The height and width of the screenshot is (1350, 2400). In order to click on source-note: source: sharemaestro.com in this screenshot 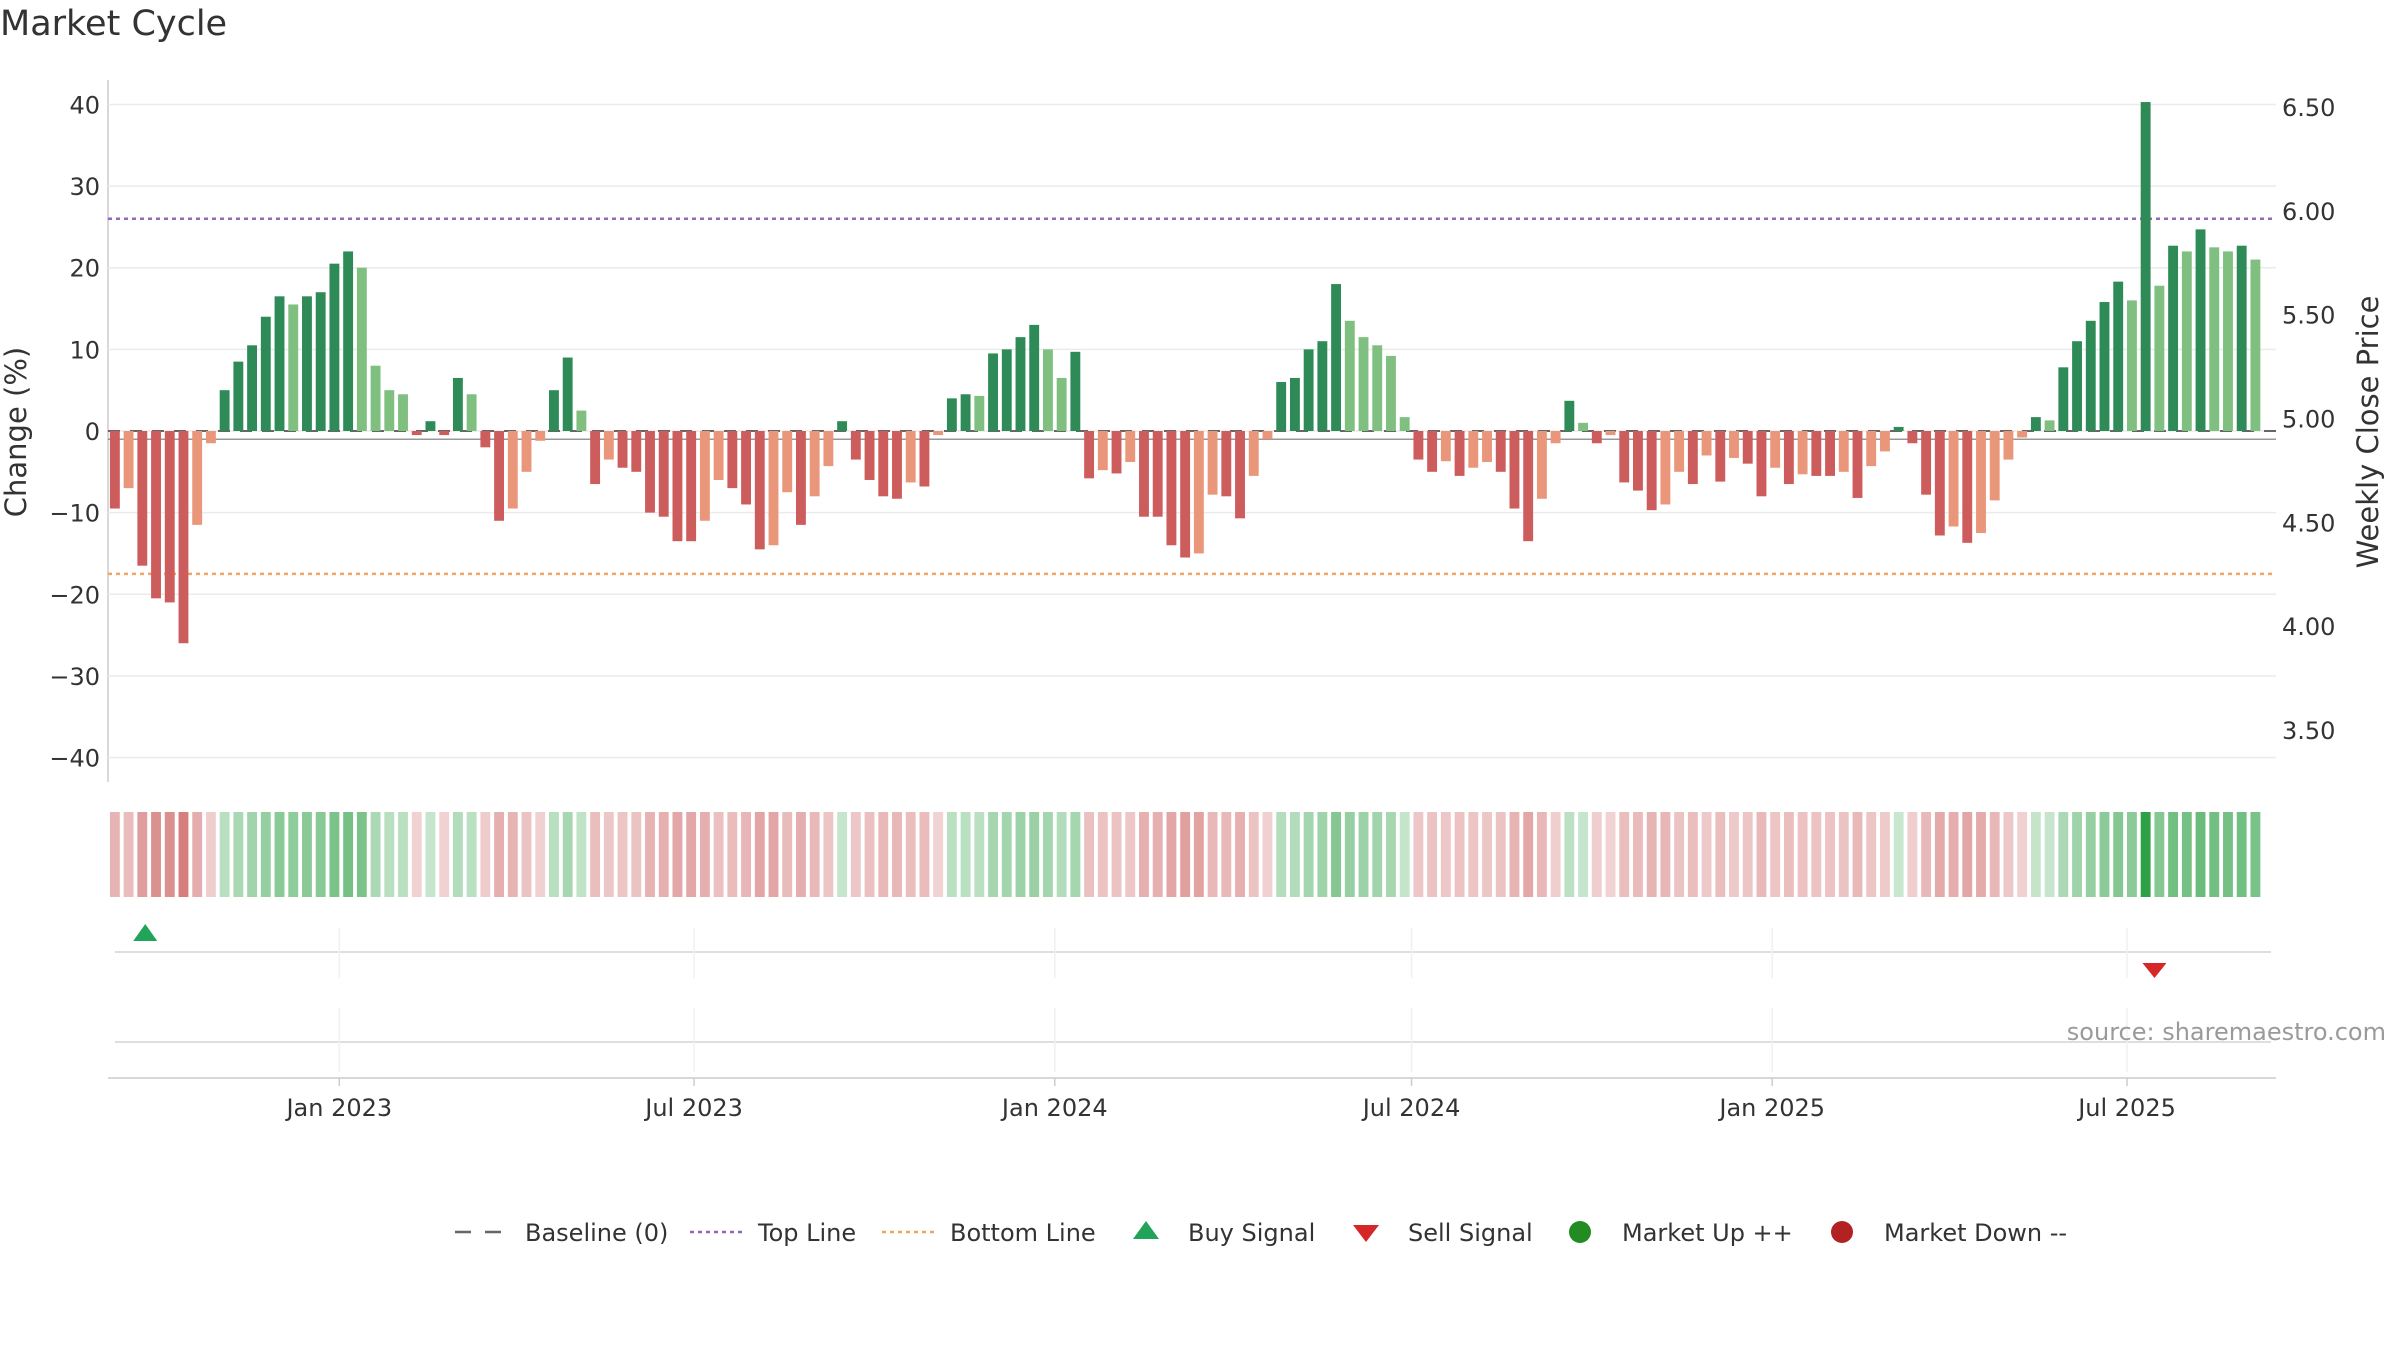, I will do `click(2226, 1032)`.